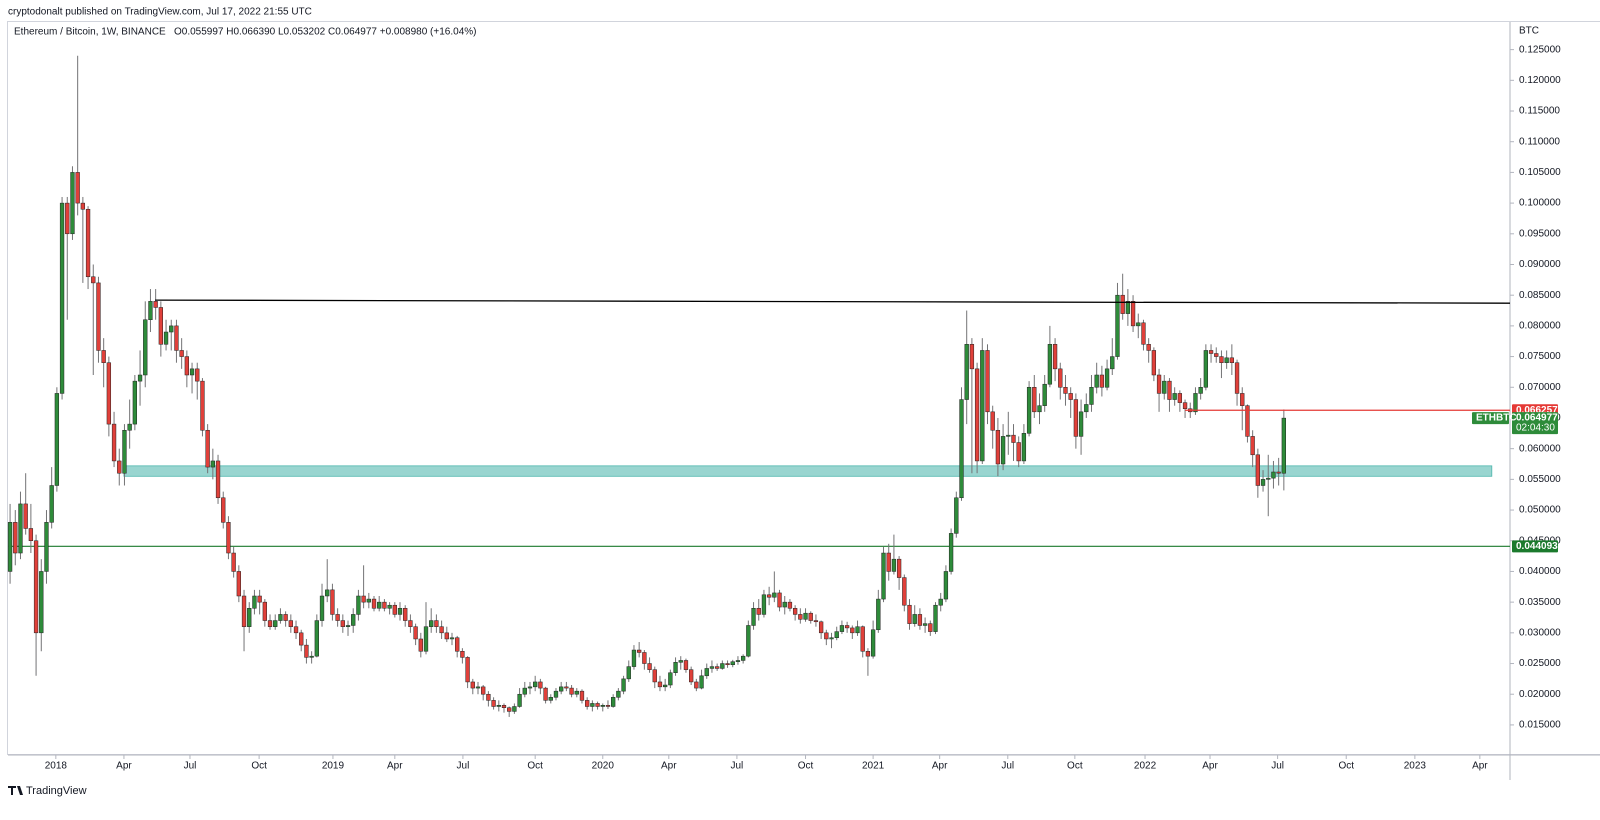 The width and height of the screenshot is (1600, 820). Describe the element at coordinates (873, 766) in the screenshot. I see `x-tick-label: 2021` at that location.